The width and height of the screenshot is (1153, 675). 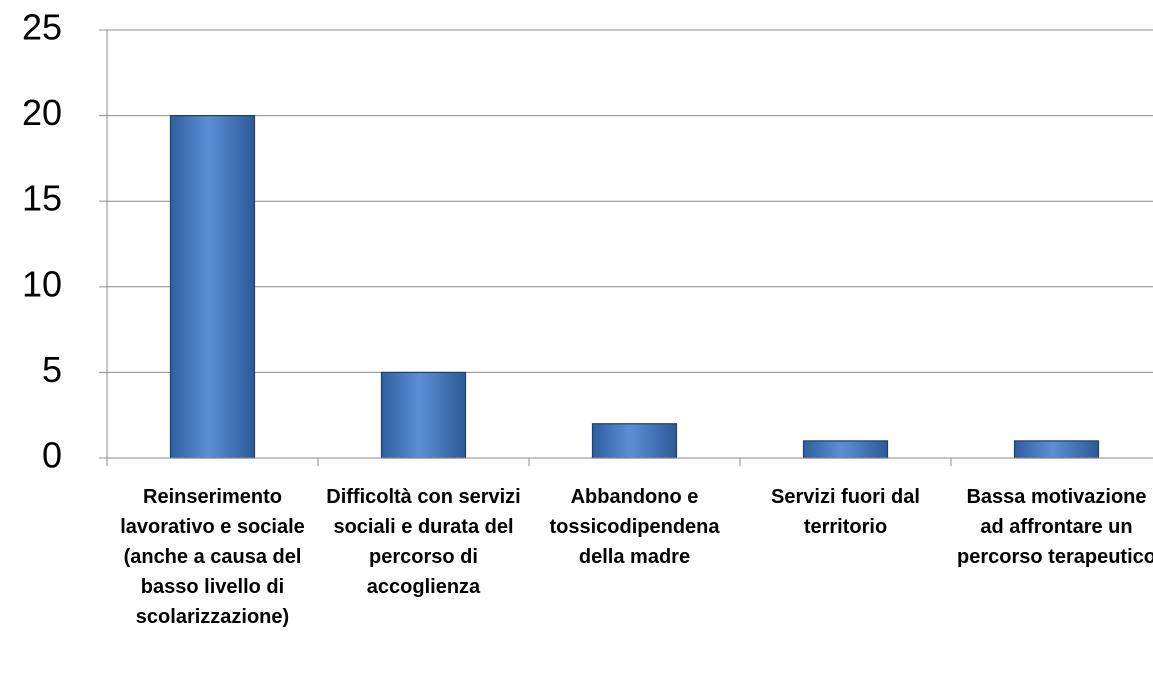 I want to click on y-tick-label: 5, so click(x=52, y=369).